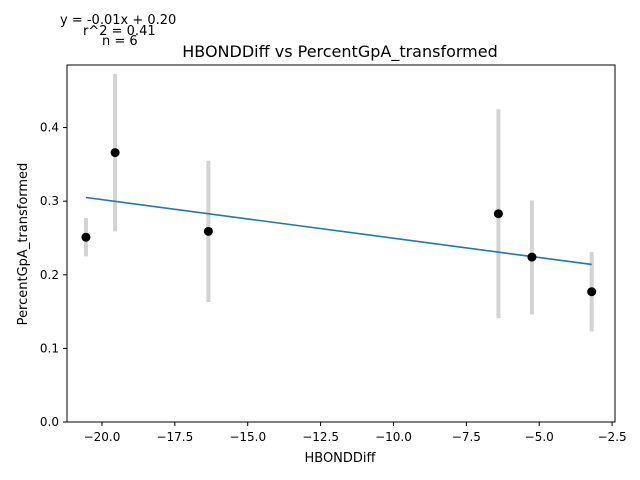  I want to click on x-tick-label: −15.0, so click(247, 437).